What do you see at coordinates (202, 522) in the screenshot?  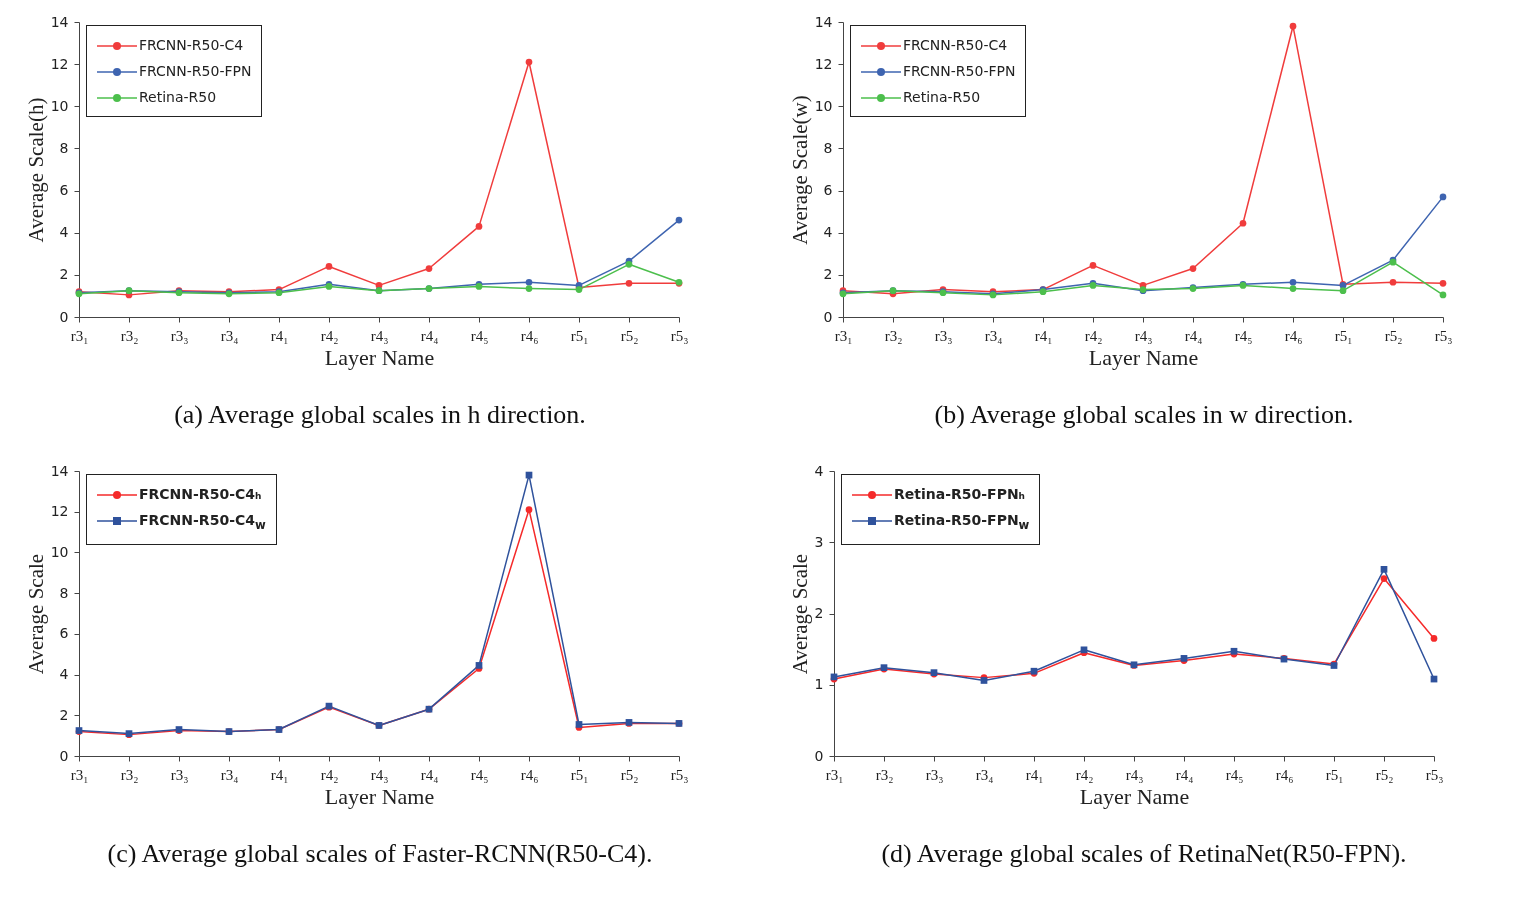 I see `legend-label: FRCNN-R50-C4$_{w}$` at bounding box center [202, 522].